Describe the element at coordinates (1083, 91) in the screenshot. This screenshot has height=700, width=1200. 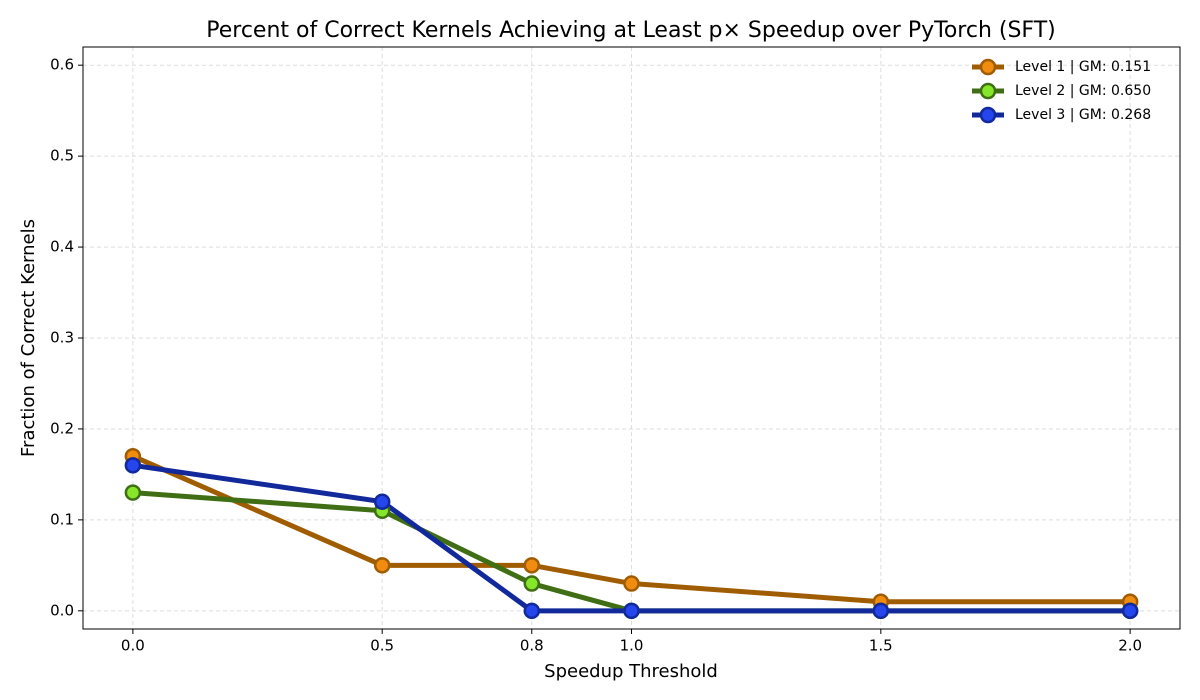
I see `legend-label: Level 2 | GM: 0.650` at that location.